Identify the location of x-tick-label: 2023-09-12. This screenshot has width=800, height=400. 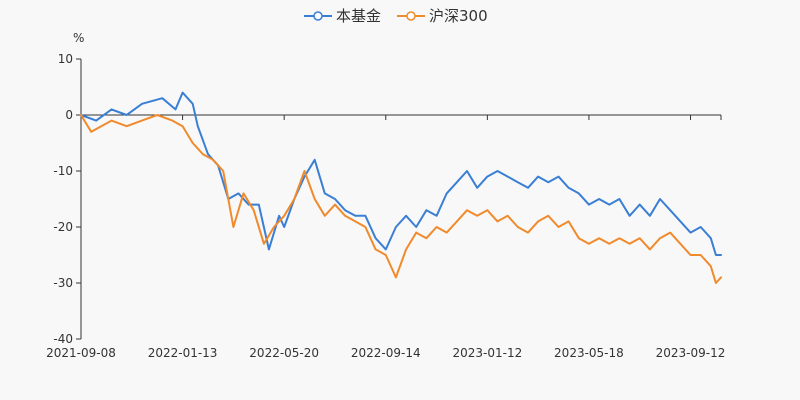
(691, 353).